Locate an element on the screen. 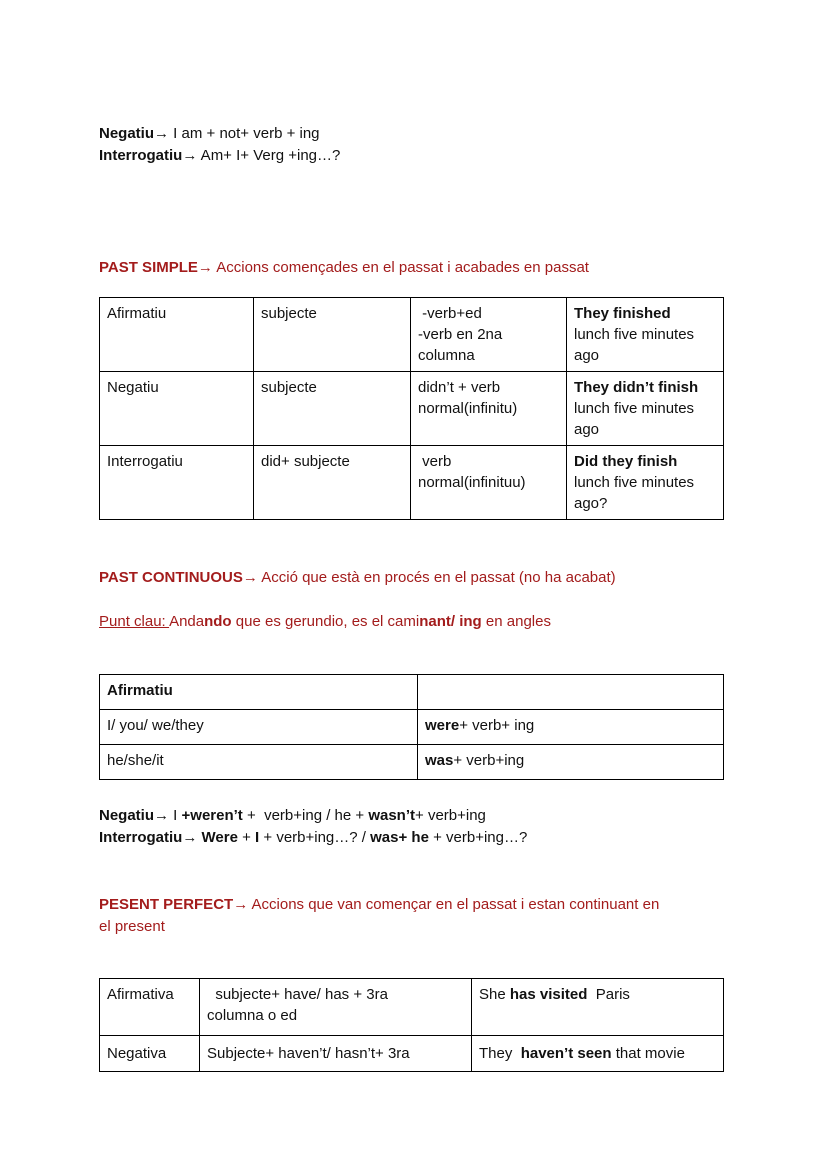  text-run: Paris is located at coordinates (608, 994).